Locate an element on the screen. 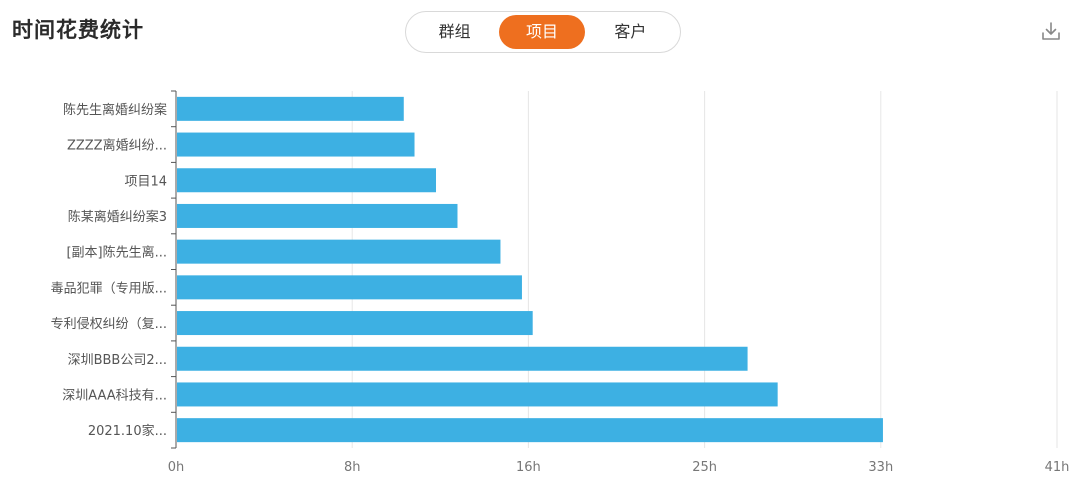 This screenshot has height=489, width=1080. tab-project: 项目 is located at coordinates (542, 32).